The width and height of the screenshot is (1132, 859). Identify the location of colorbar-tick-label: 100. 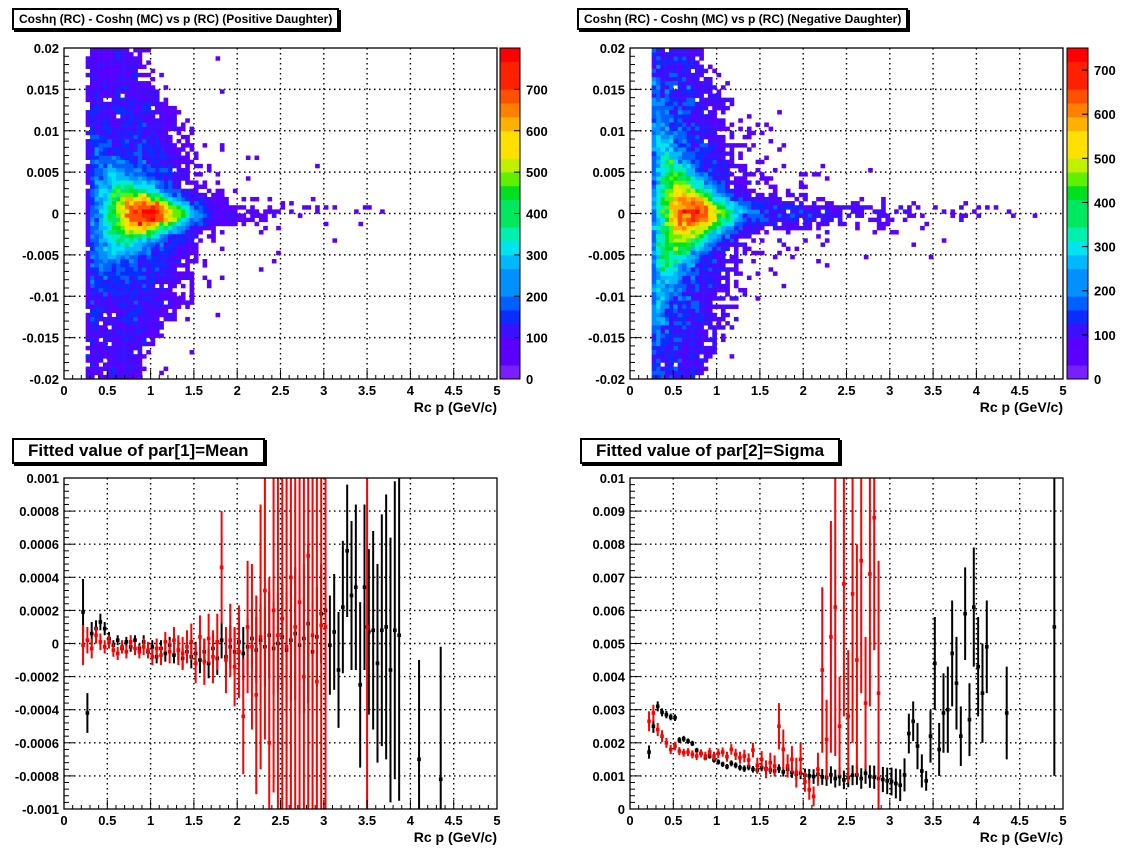
(537, 338).